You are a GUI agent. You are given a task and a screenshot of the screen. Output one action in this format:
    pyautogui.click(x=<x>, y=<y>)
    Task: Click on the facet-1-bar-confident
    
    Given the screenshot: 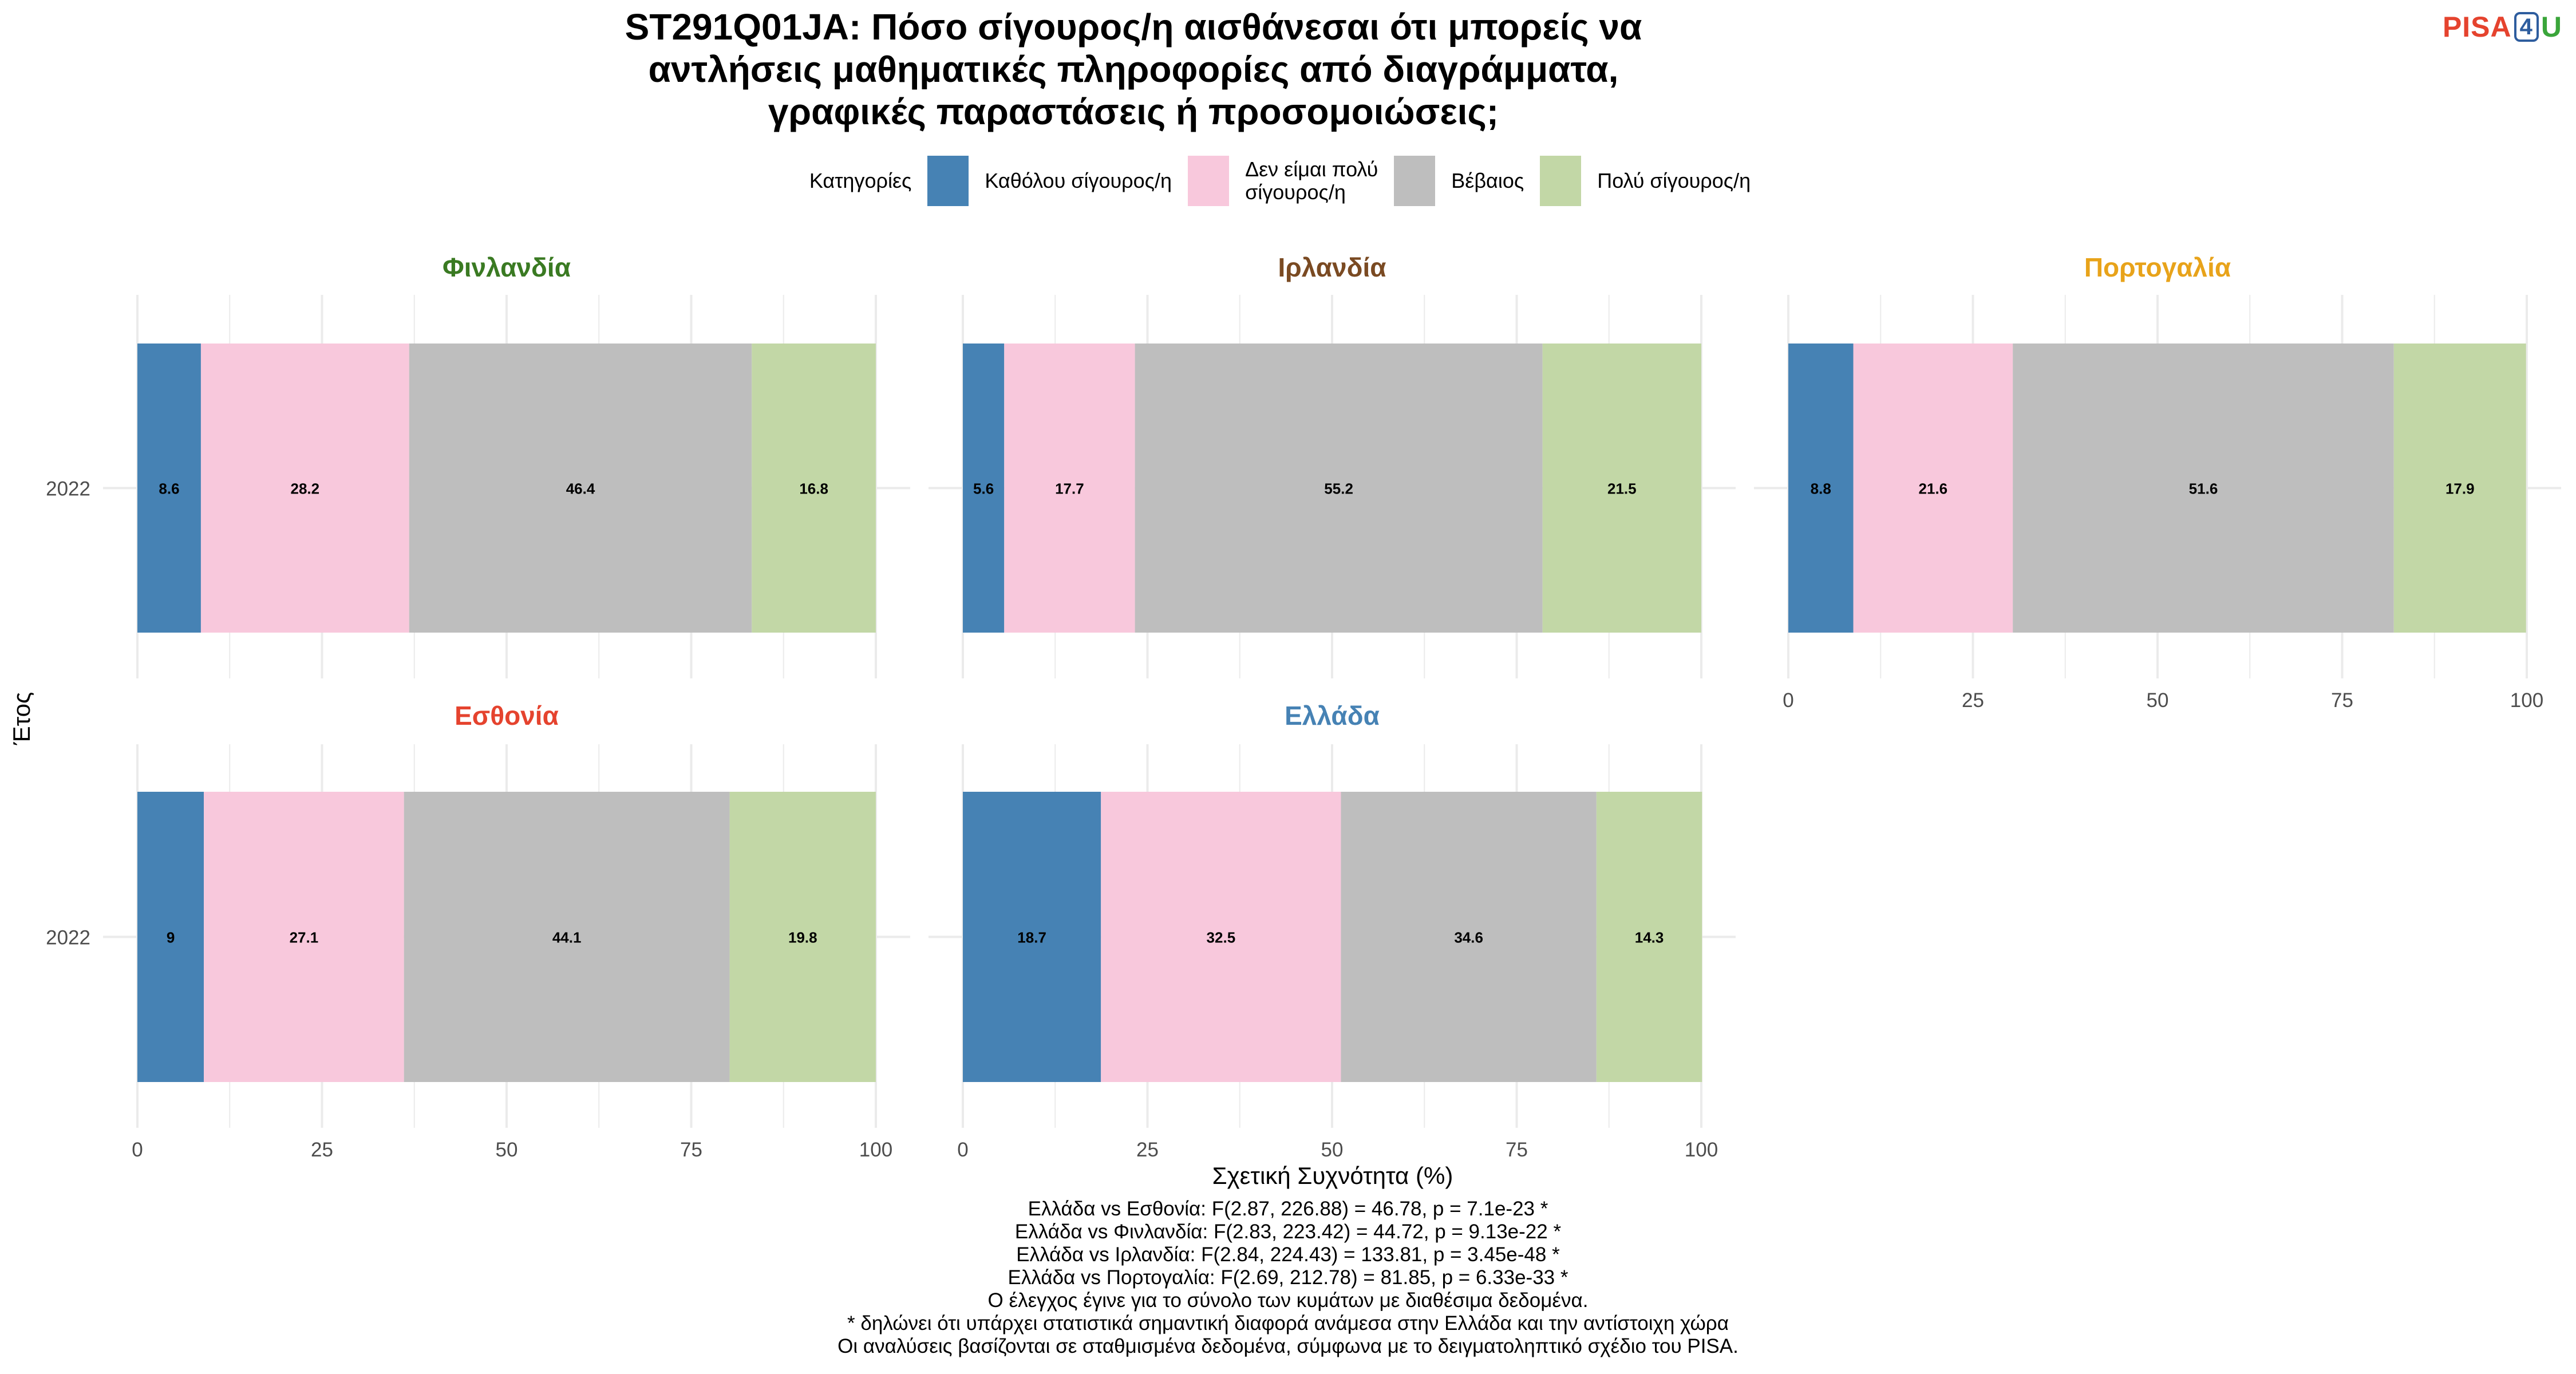 What is the action you would take?
    pyautogui.click(x=580, y=489)
    